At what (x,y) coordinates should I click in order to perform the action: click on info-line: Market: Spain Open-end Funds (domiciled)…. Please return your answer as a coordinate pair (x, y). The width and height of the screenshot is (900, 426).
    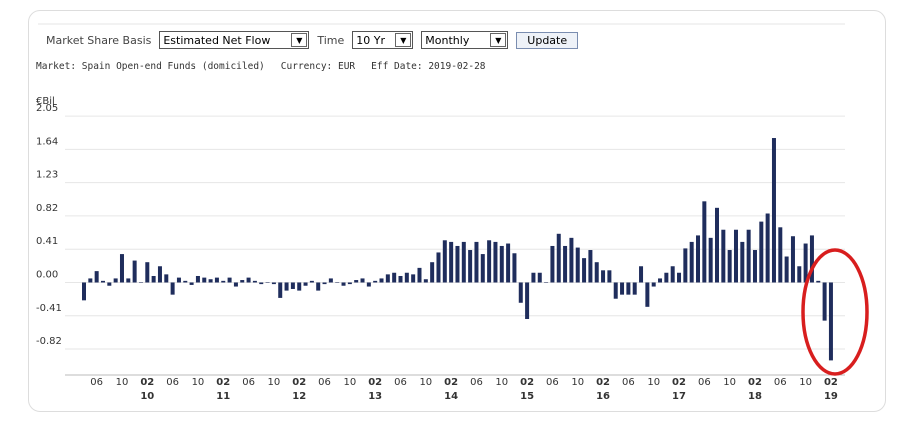
    Looking at the image, I should click on (261, 66).